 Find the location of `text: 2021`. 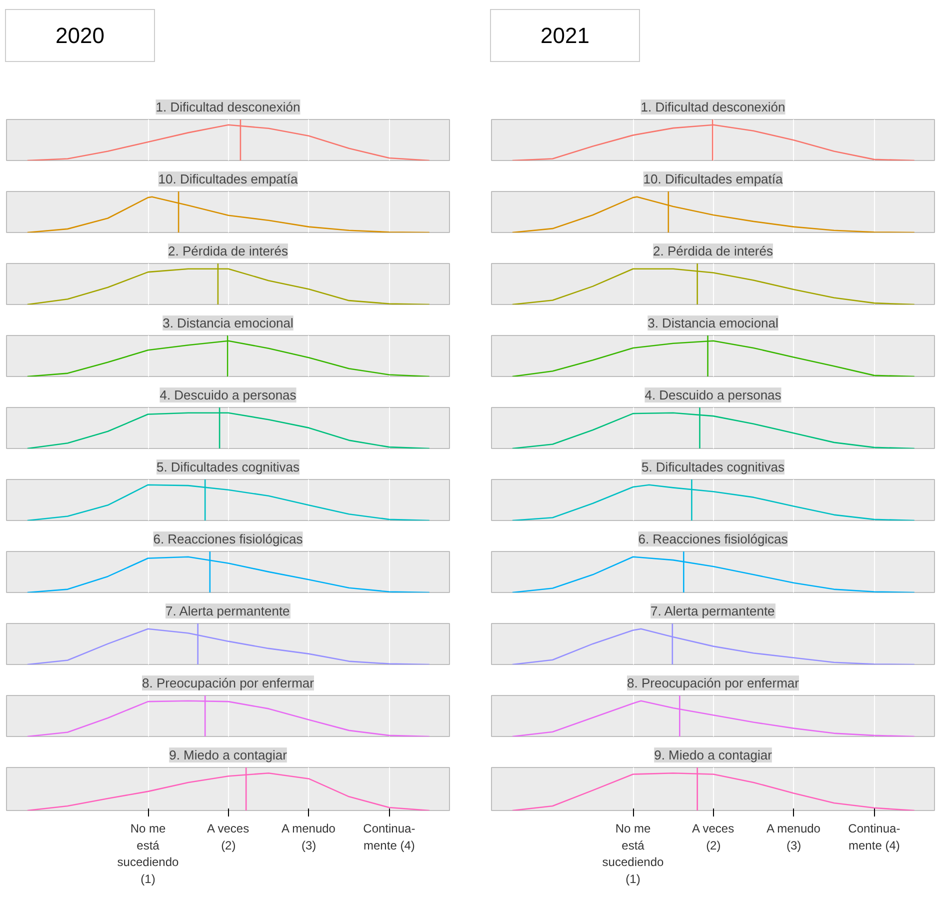

text: 2021 is located at coordinates (565, 35).